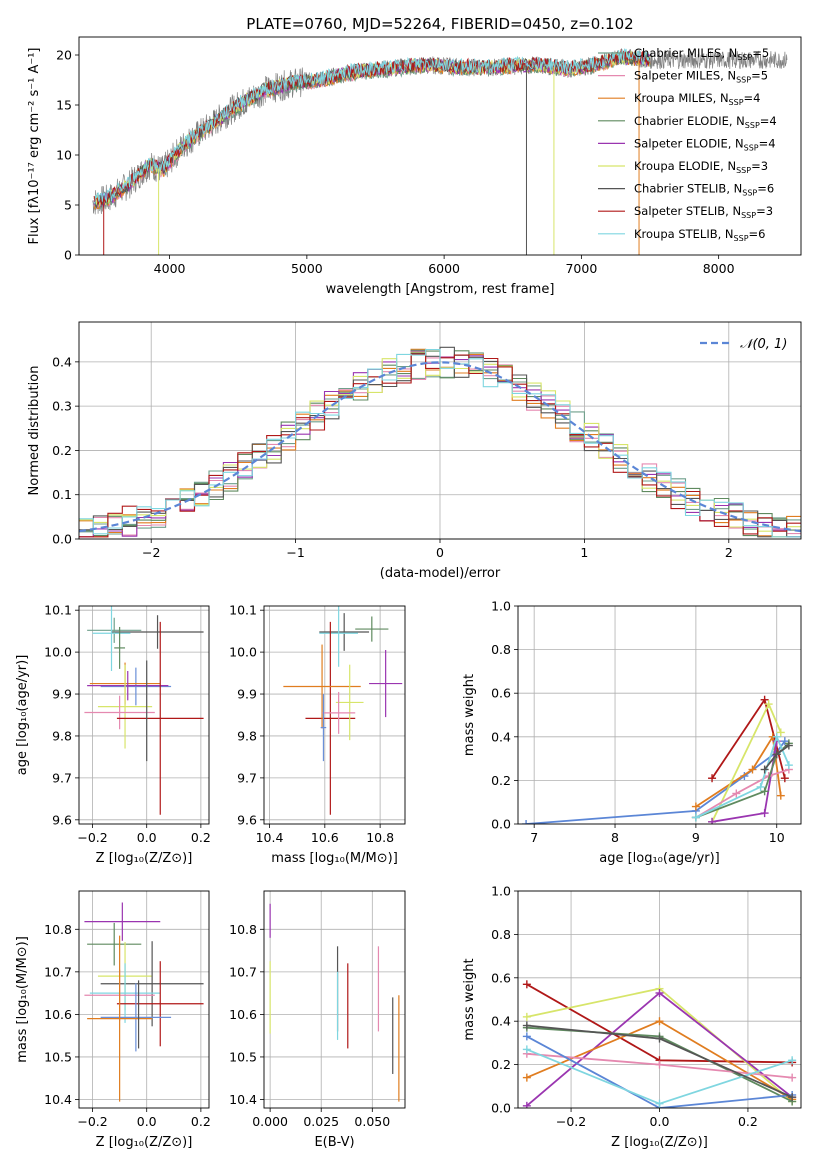 The image size is (819, 1170). I want to click on tick-label-y: 0.8, so click(501, 934).